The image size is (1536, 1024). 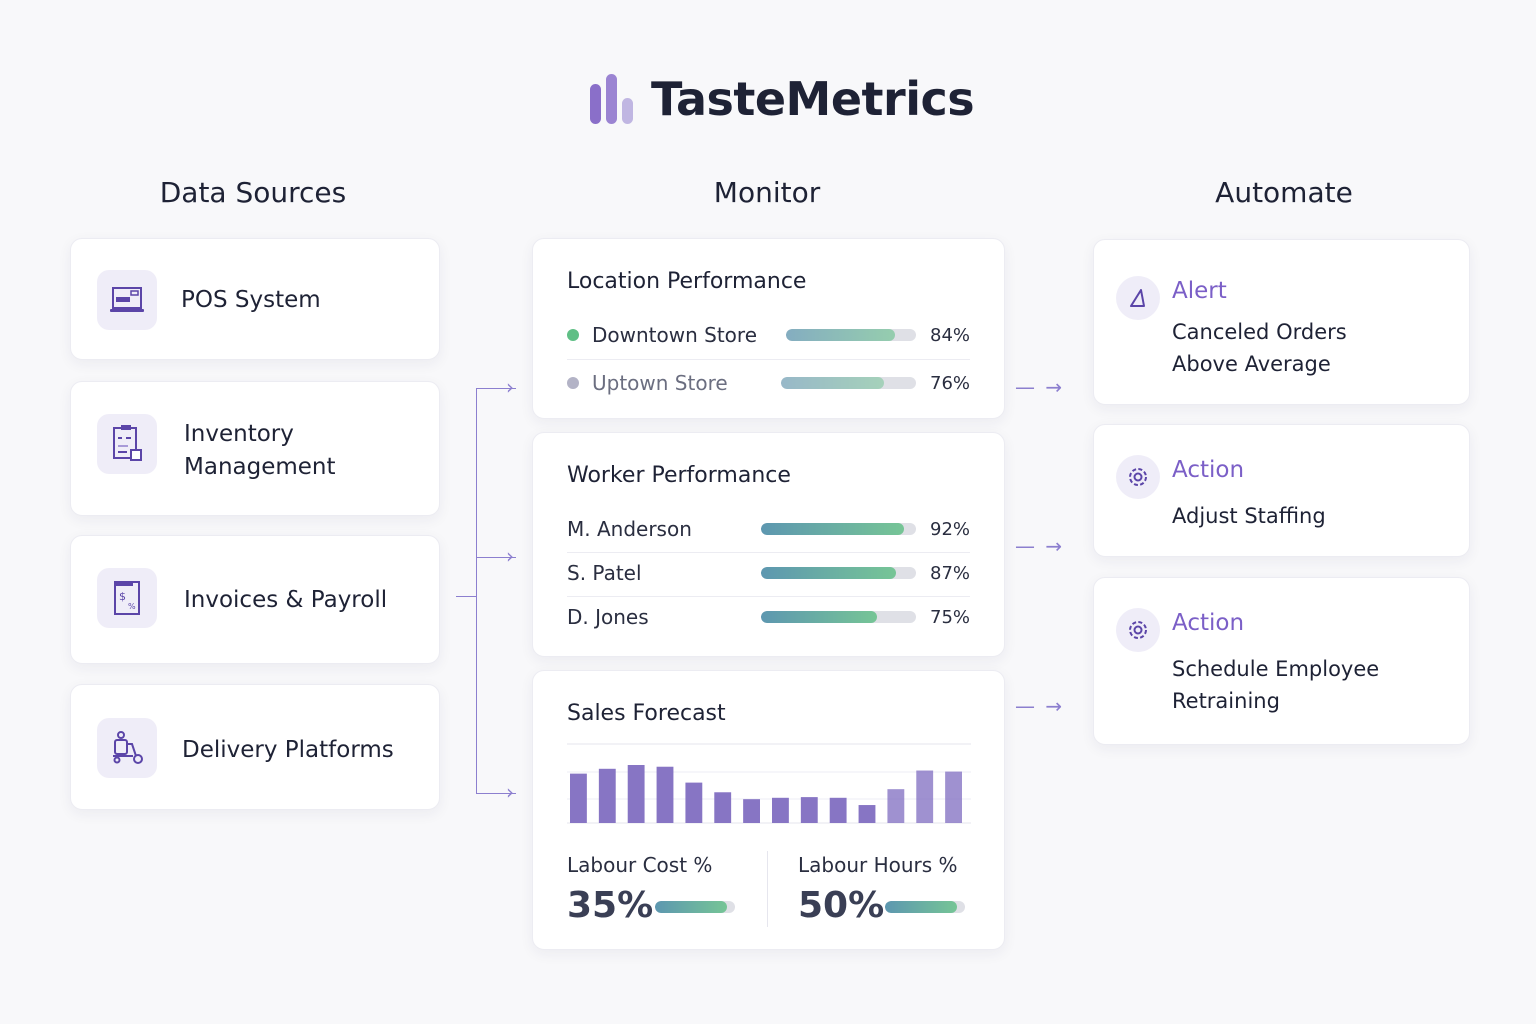 I want to click on location-row: Downtown Store 84%, so click(x=768, y=335).